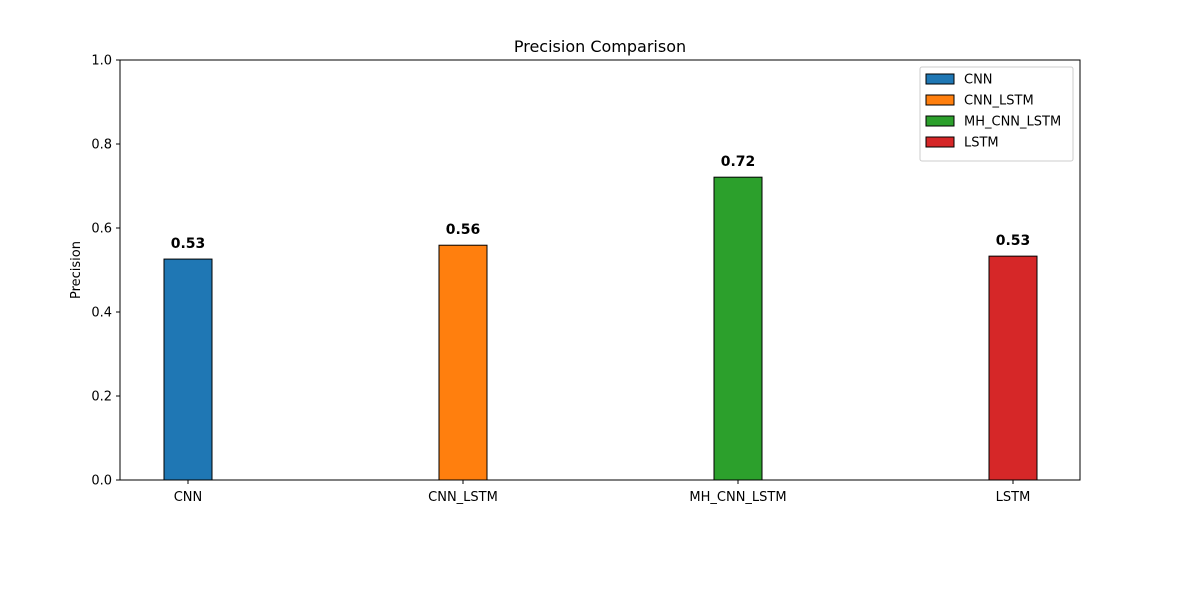 Image resolution: width=1200 pixels, height=604 pixels. Describe the element at coordinates (600, 46) in the screenshot. I see `chart-title: Precision Comparison` at that location.